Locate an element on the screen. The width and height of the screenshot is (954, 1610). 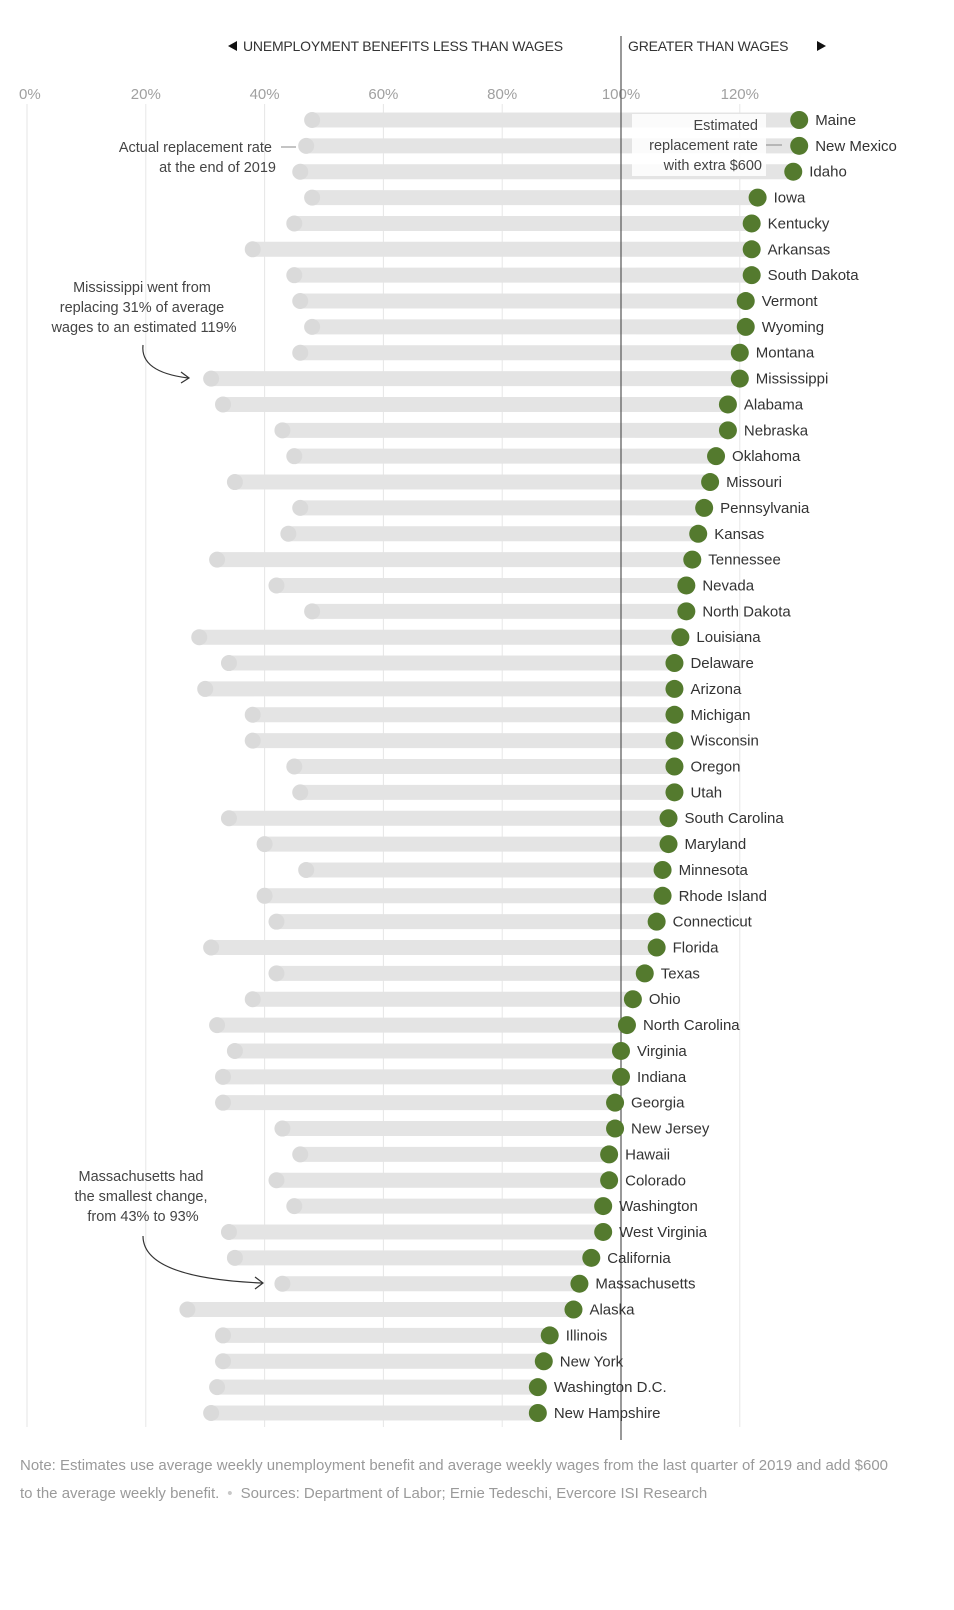
state-label: Mississippi is located at coordinates (792, 379).